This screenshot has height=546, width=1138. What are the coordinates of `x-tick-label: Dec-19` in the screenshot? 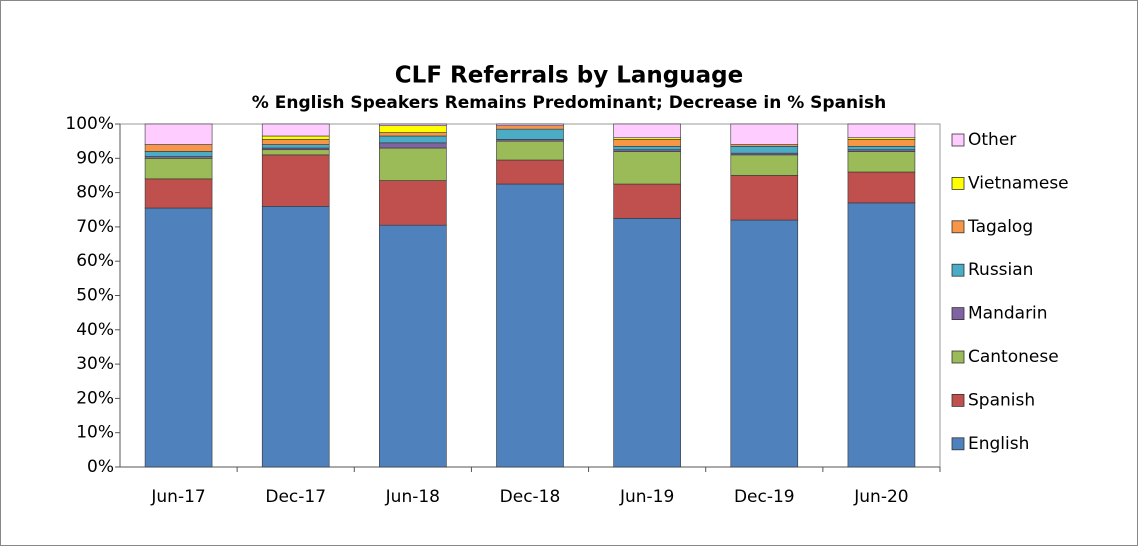 It's located at (764, 497).